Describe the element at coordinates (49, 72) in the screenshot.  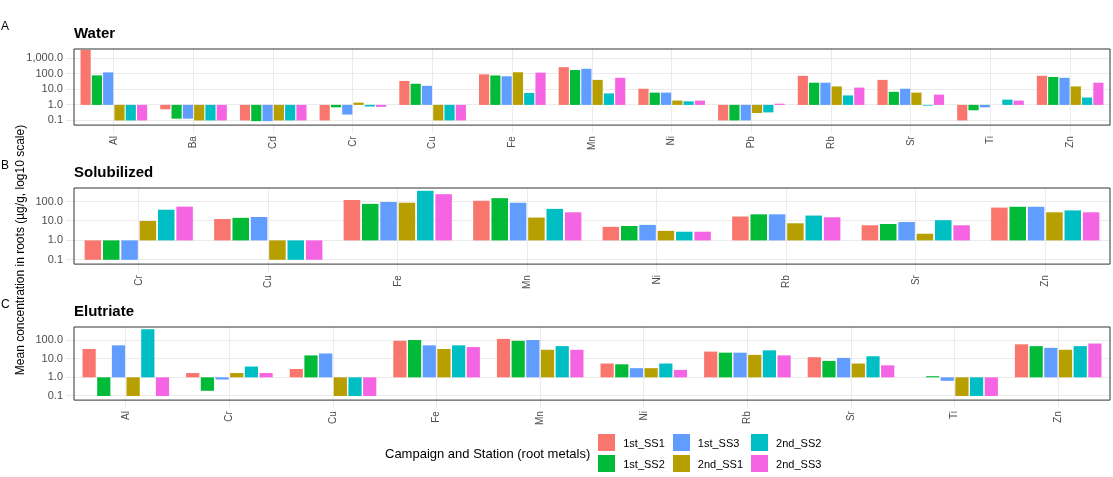
I see `y-tick-label: 100.0` at that location.